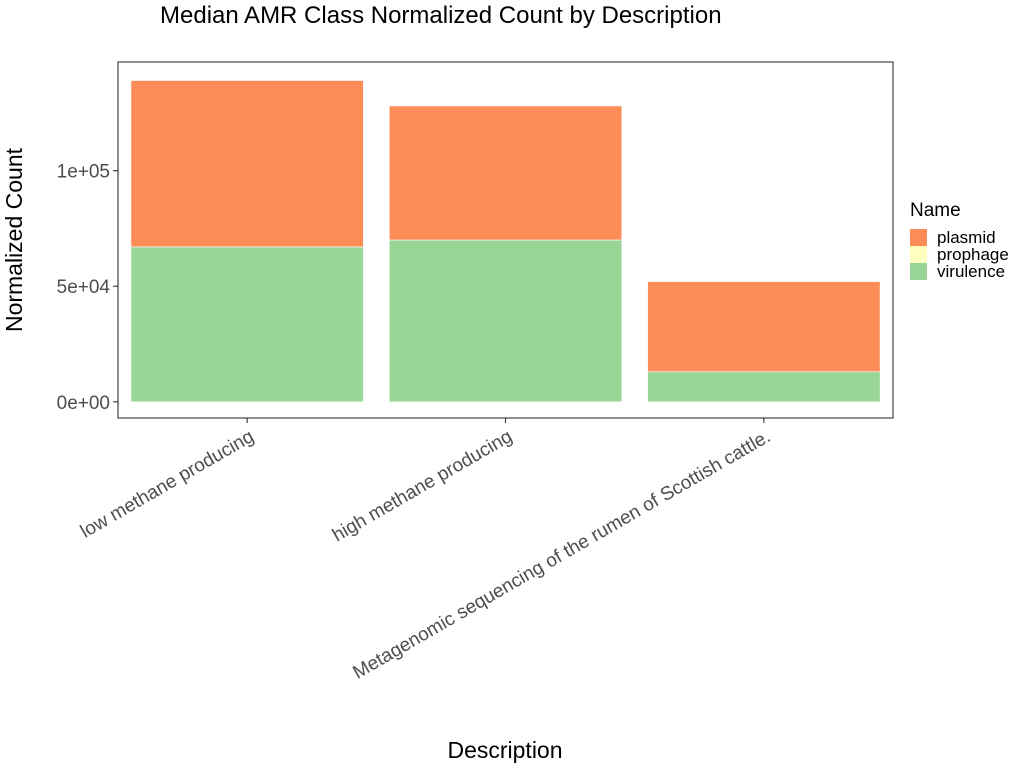  I want to click on legend-title: Name, so click(935, 210).